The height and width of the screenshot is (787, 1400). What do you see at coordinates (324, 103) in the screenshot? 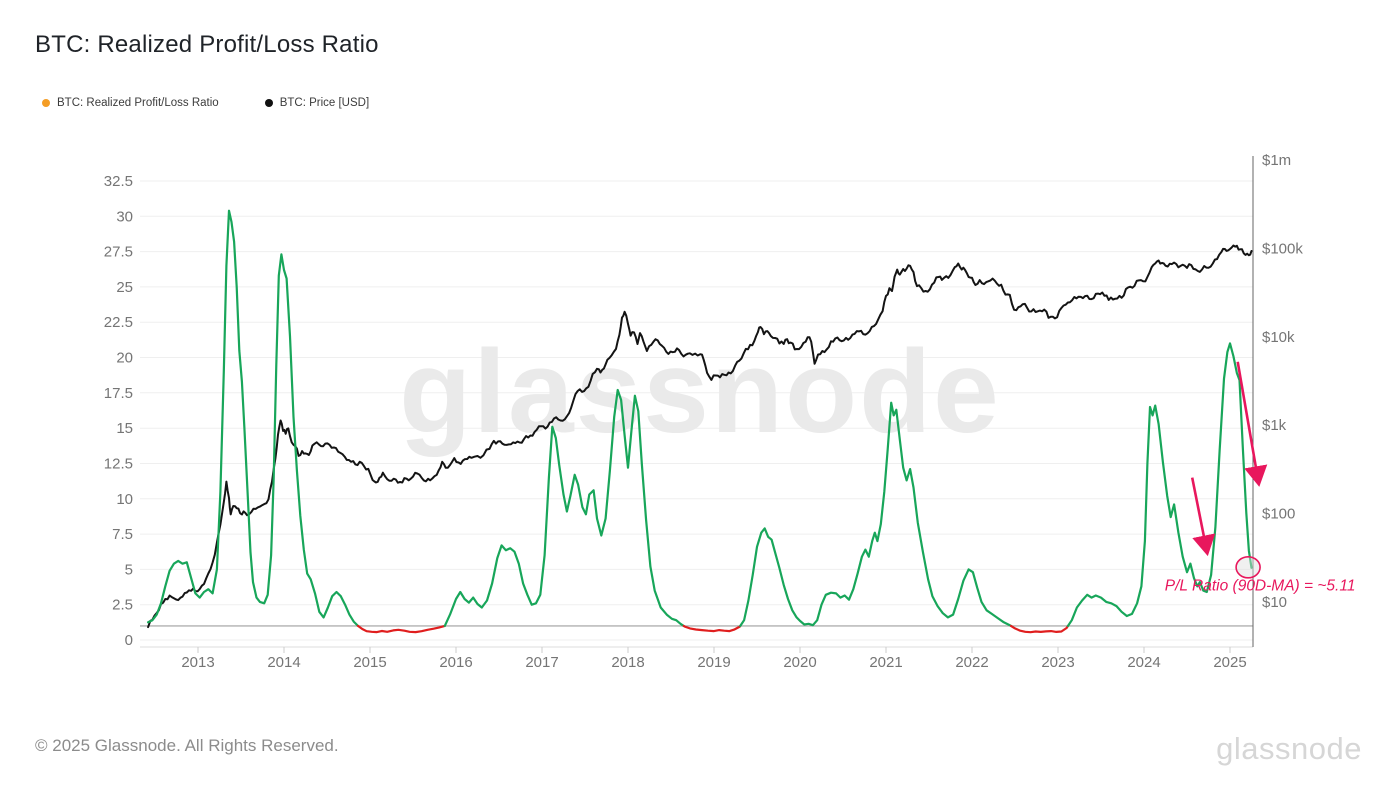
I see `legend-item-label: BTC: Price [USD]` at bounding box center [324, 103].